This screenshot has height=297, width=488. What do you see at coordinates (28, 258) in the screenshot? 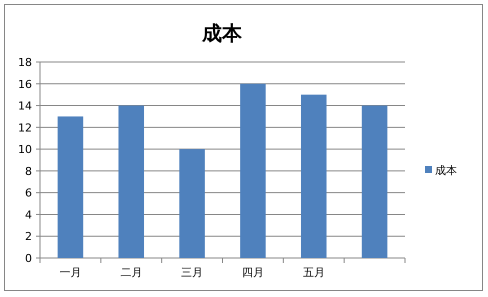
I see `y-tick-label: 0` at bounding box center [28, 258].